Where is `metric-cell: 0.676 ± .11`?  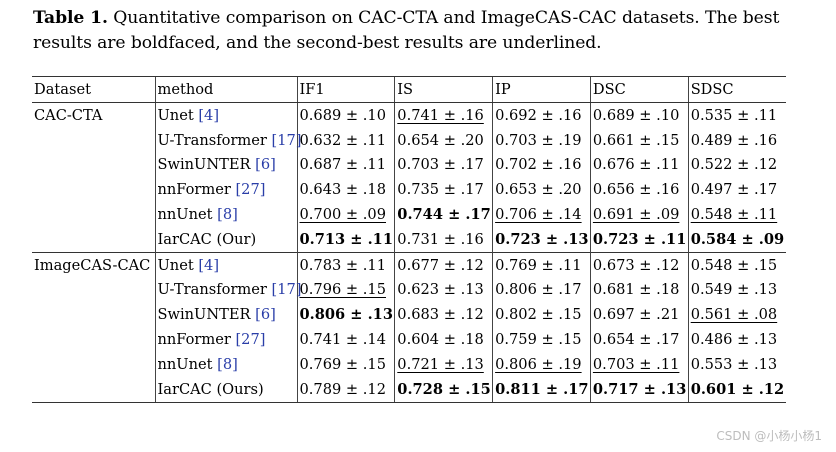 metric-cell: 0.676 ± .11 is located at coordinates (639, 165).